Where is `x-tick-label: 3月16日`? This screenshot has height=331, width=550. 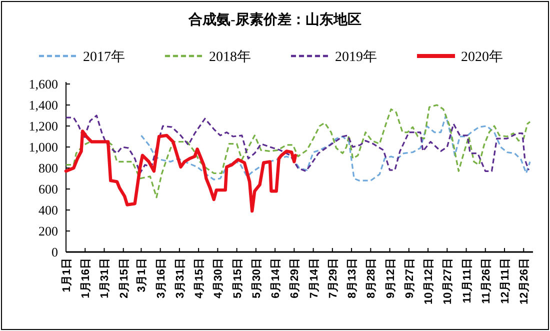
x-tick-label: 3月16日 is located at coordinates (161, 278).